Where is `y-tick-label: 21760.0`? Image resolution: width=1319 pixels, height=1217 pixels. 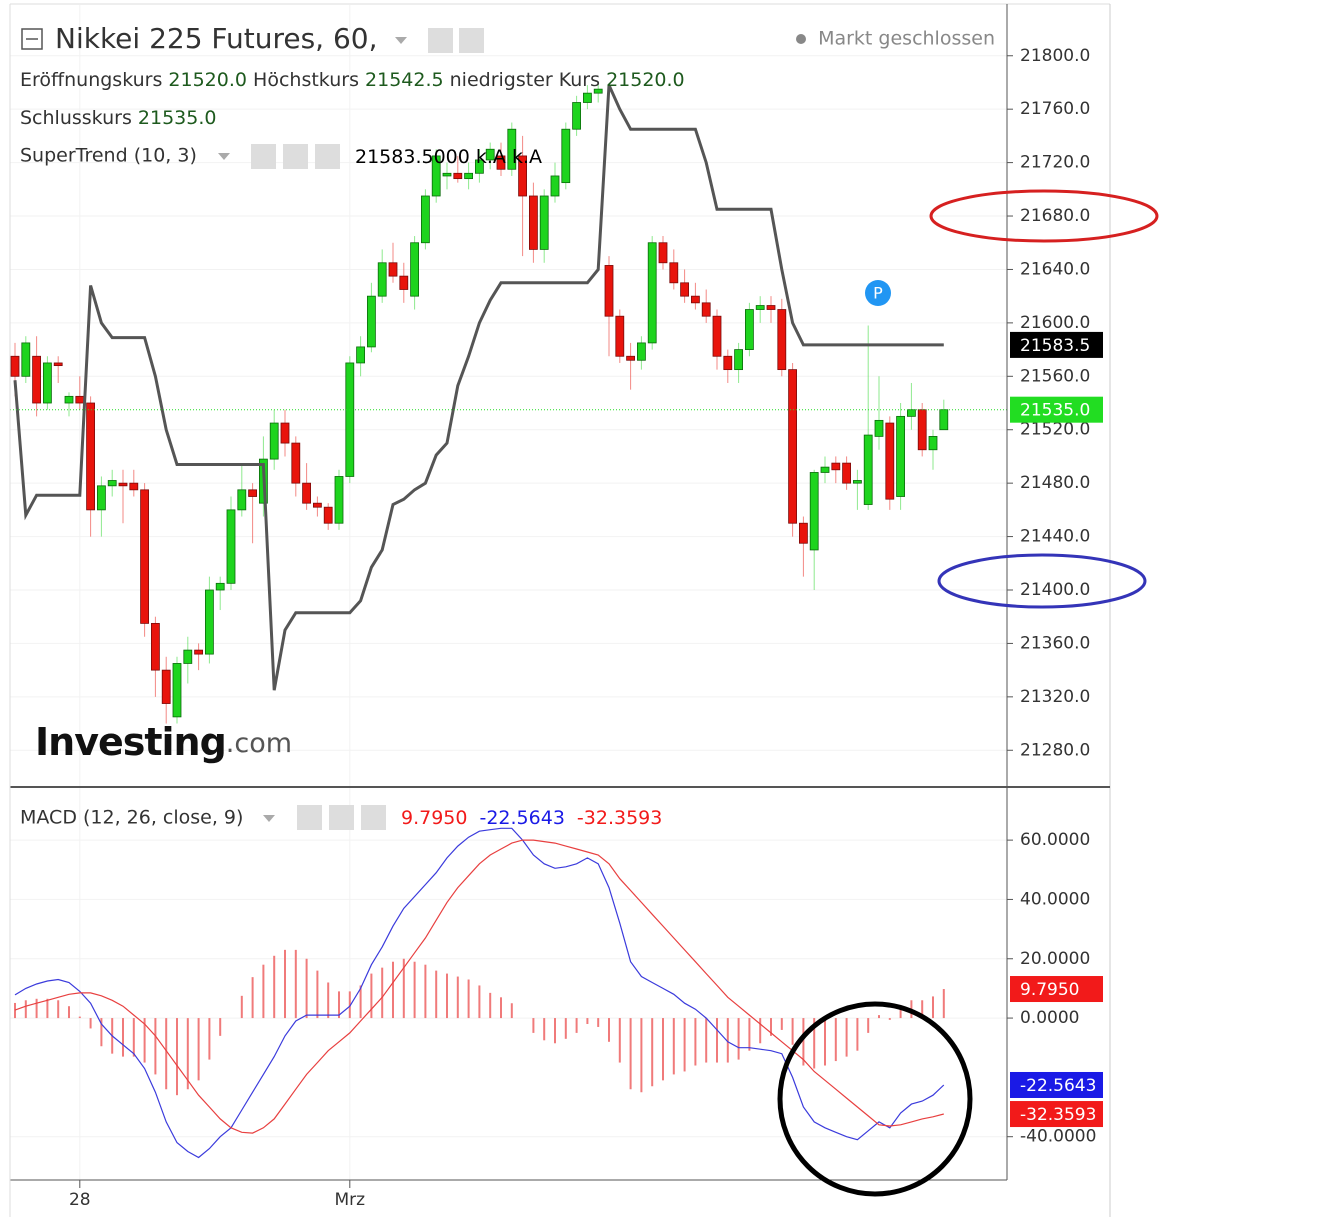
y-tick-label: 21760.0 is located at coordinates (1055, 109).